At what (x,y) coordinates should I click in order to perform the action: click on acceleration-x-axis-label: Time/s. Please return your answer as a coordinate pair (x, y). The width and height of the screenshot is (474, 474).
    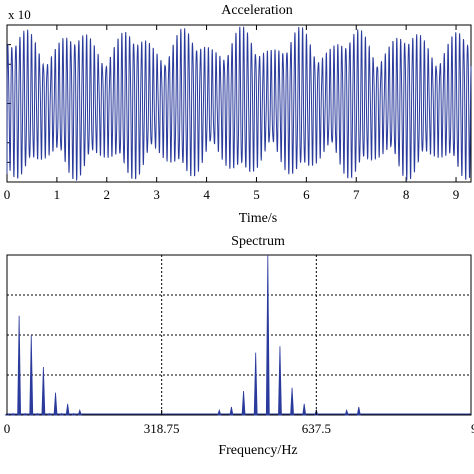
    Looking at the image, I should click on (258, 218).